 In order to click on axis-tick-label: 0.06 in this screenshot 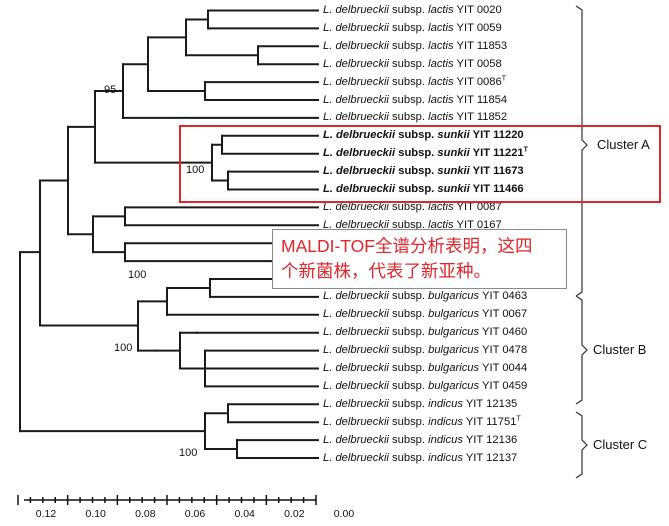, I will do `click(195, 514)`.